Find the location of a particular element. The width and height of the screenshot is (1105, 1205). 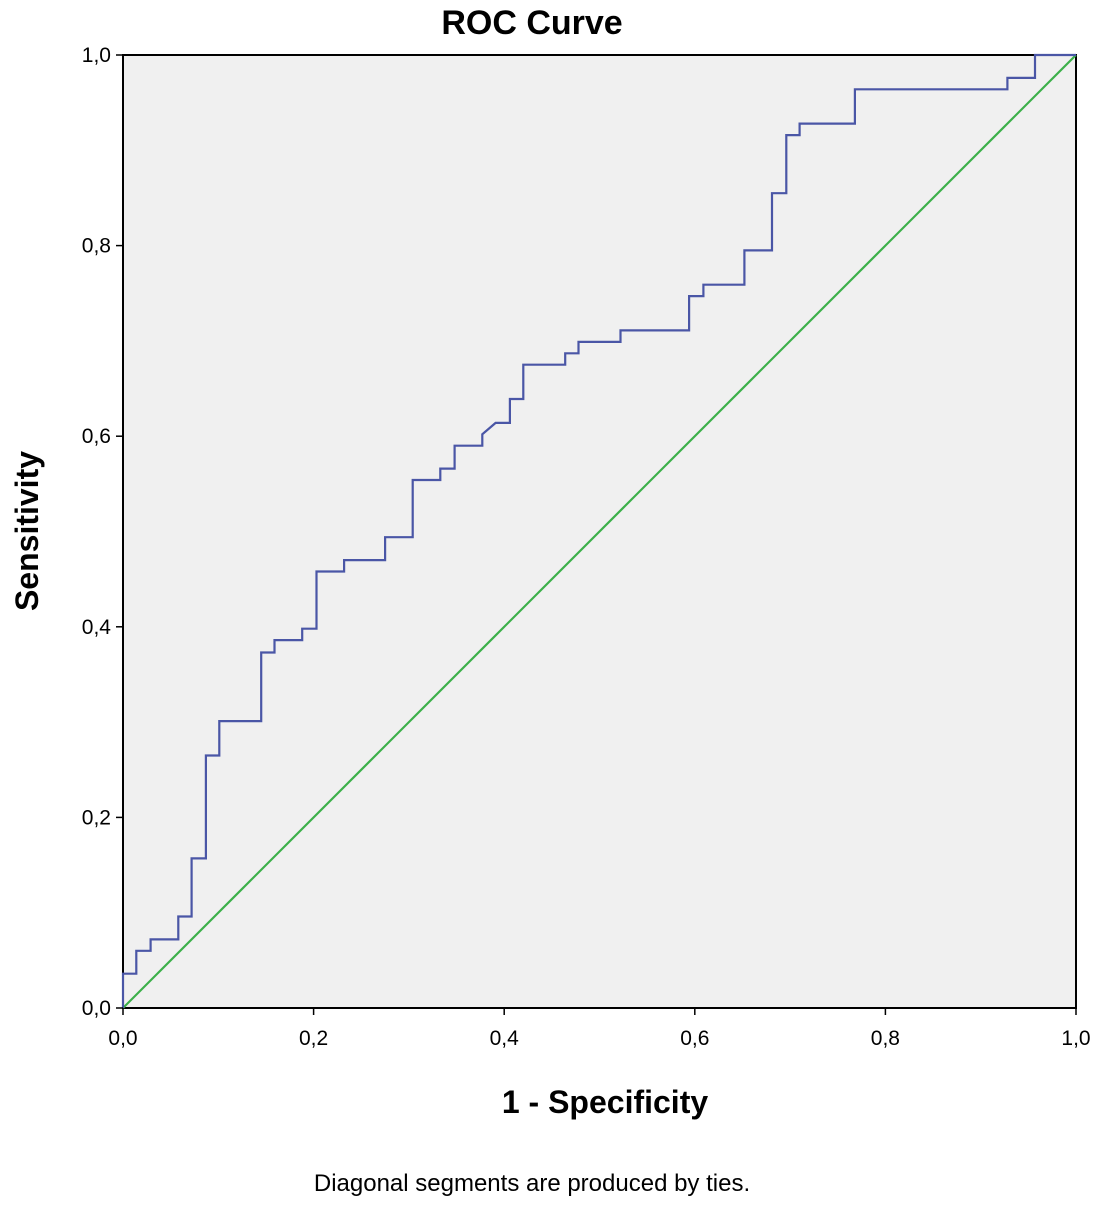

x-tick-label: 0,0 is located at coordinates (122, 1038).